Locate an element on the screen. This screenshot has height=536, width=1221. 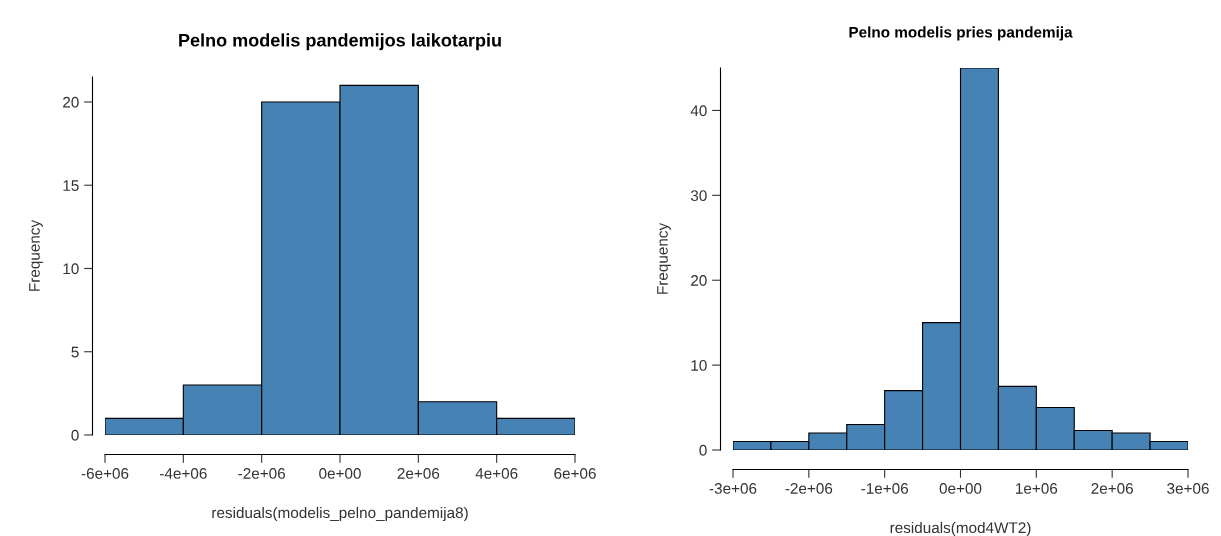
chart-title: Pelno modelis pries pandemija is located at coordinates (961, 33).